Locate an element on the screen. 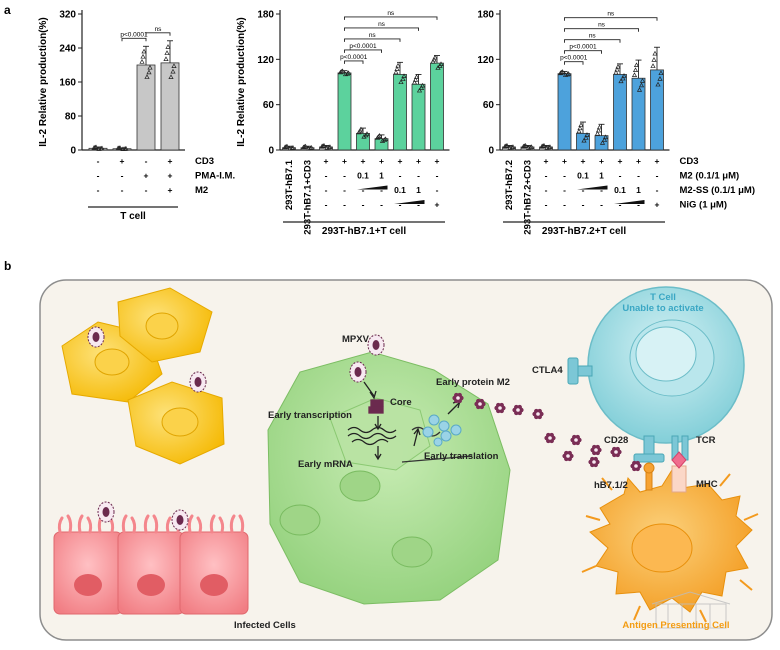 This screenshot has width=780, height=650. label-infected-cells: Infected Cells is located at coordinates (265, 625).